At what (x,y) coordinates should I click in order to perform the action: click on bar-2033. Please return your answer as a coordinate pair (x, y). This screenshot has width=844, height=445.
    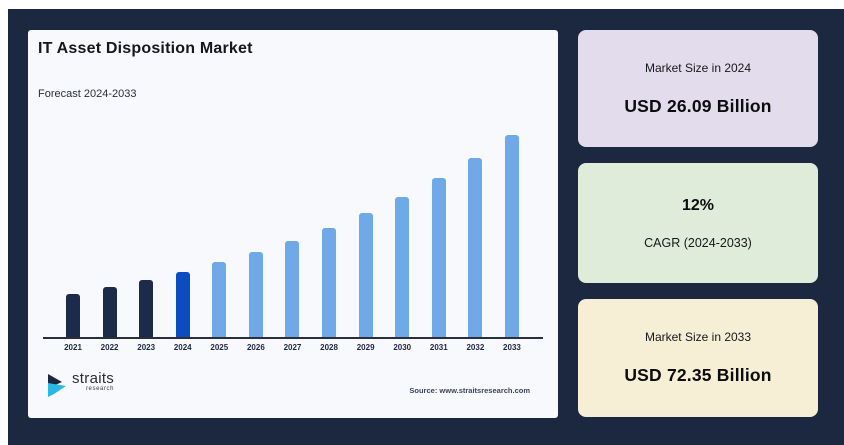
    Looking at the image, I should click on (511, 236).